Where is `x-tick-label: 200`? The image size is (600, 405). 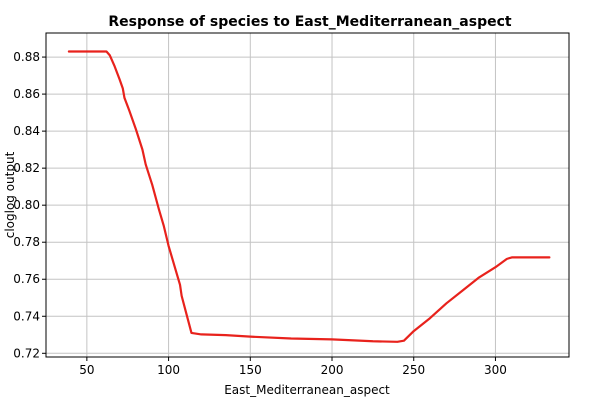
x-tick-label: 200 is located at coordinates (332, 370).